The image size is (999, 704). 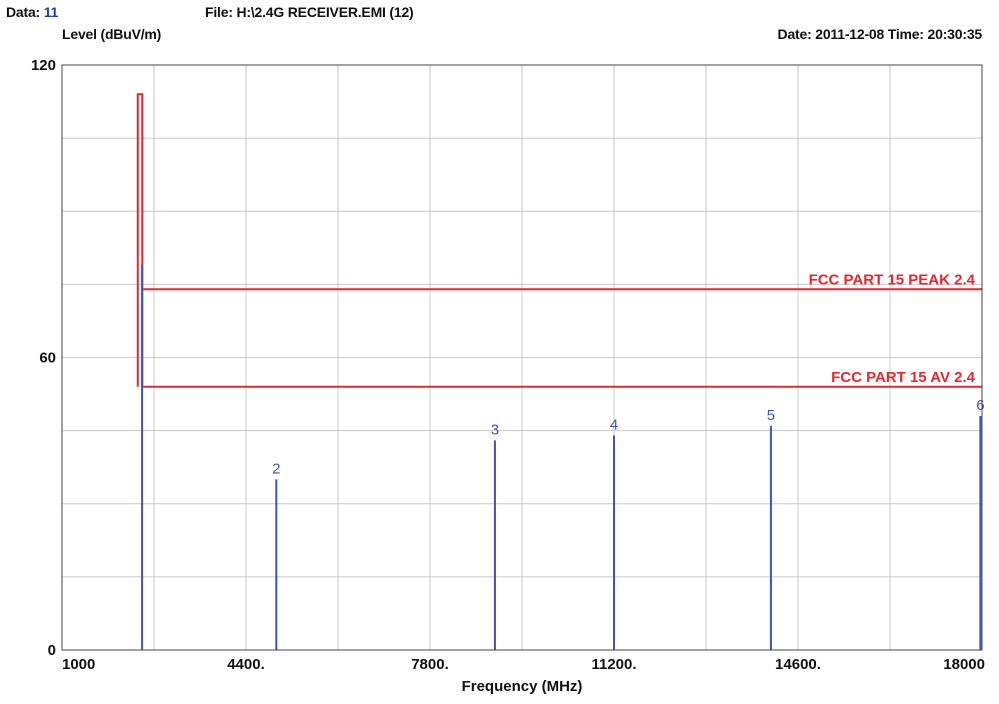 I want to click on data-number: Data: 11, so click(x=32, y=12).